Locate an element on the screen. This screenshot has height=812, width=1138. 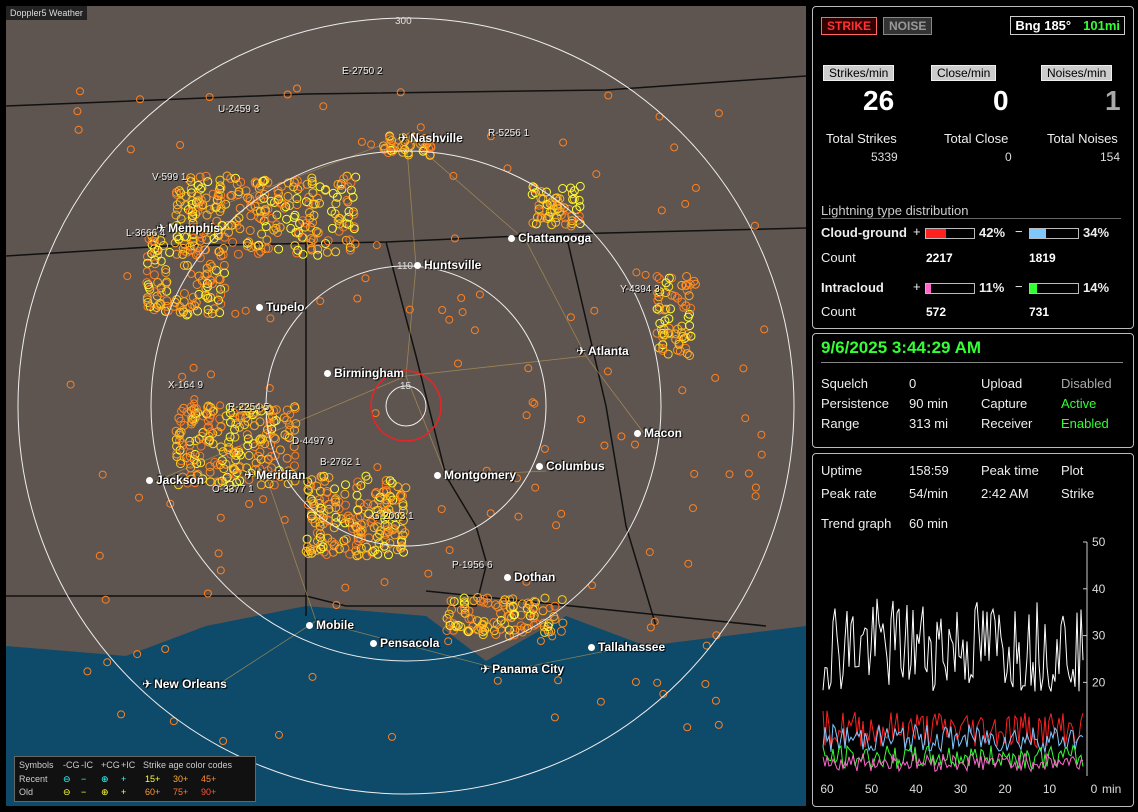
airport-icon: ✈ is located at coordinates (249, 475).